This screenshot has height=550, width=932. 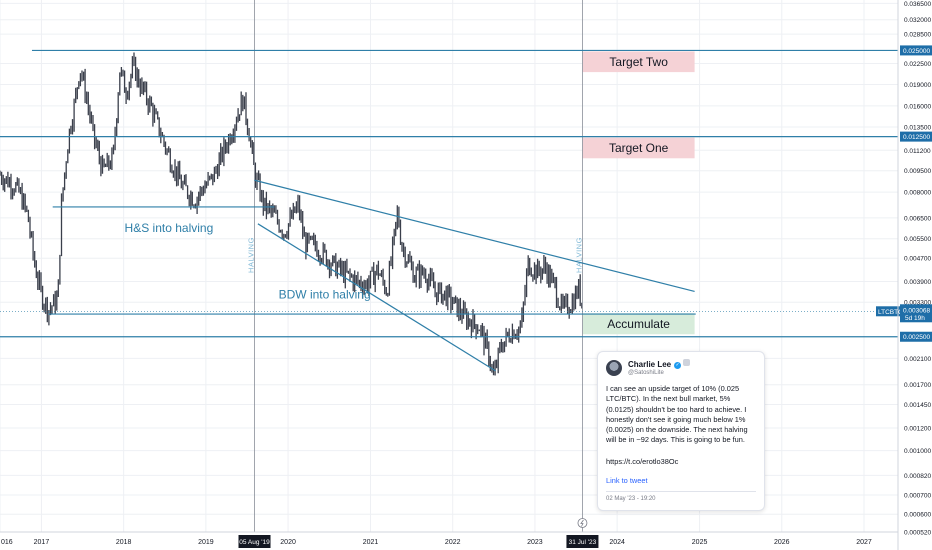 What do you see at coordinates (700, 542) in the screenshot?
I see `x-tick-label: 2025` at bounding box center [700, 542].